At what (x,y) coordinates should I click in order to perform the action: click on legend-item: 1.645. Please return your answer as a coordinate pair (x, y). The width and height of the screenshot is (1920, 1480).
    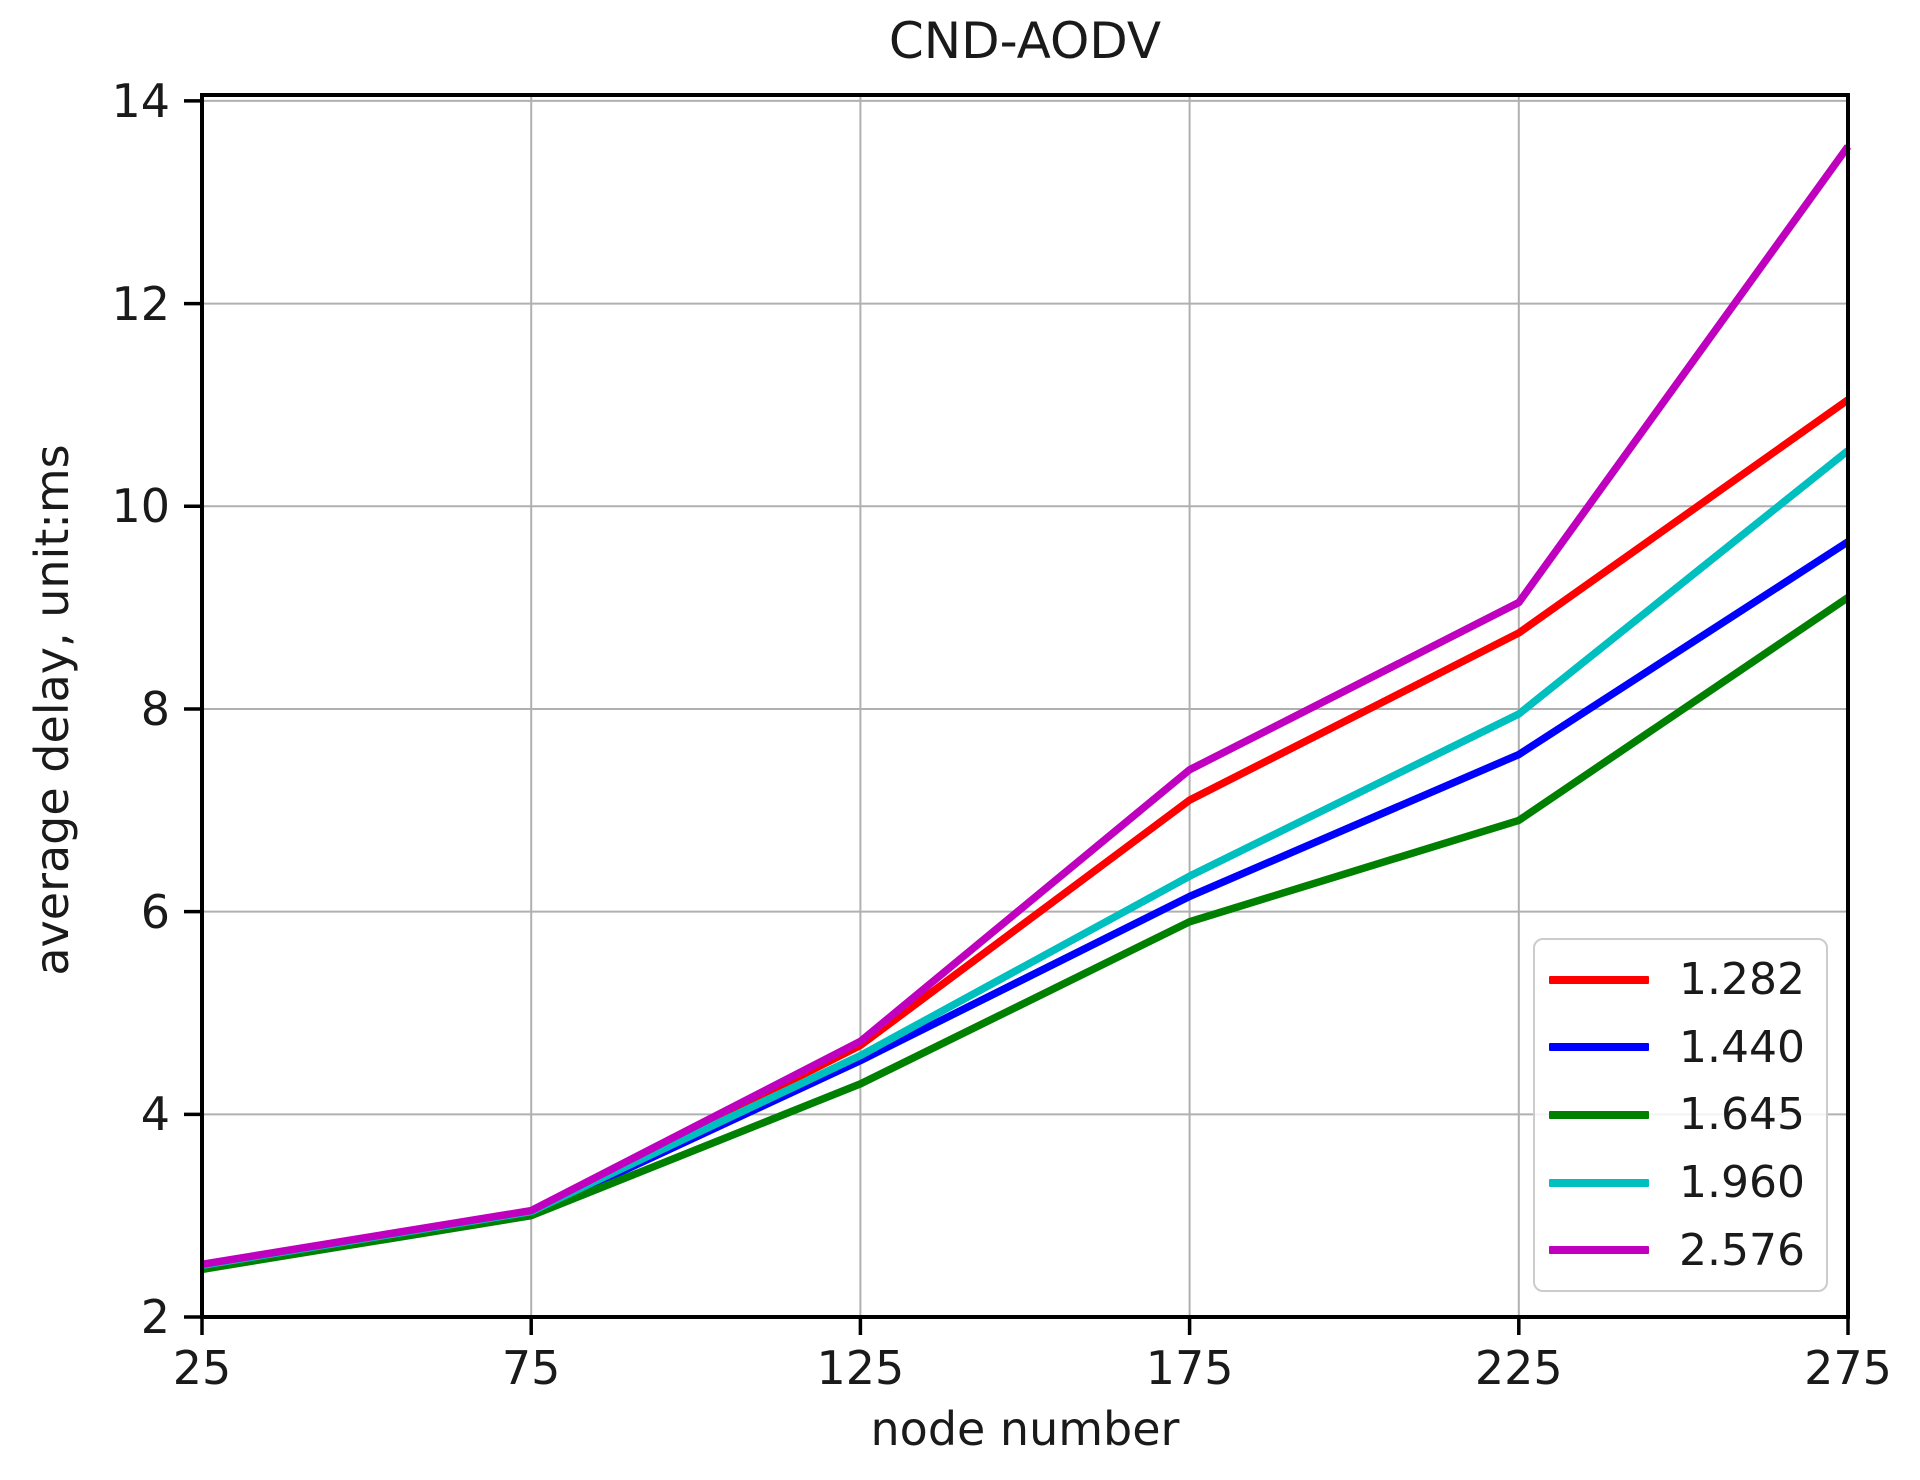
    Looking at the image, I should click on (1680, 1115).